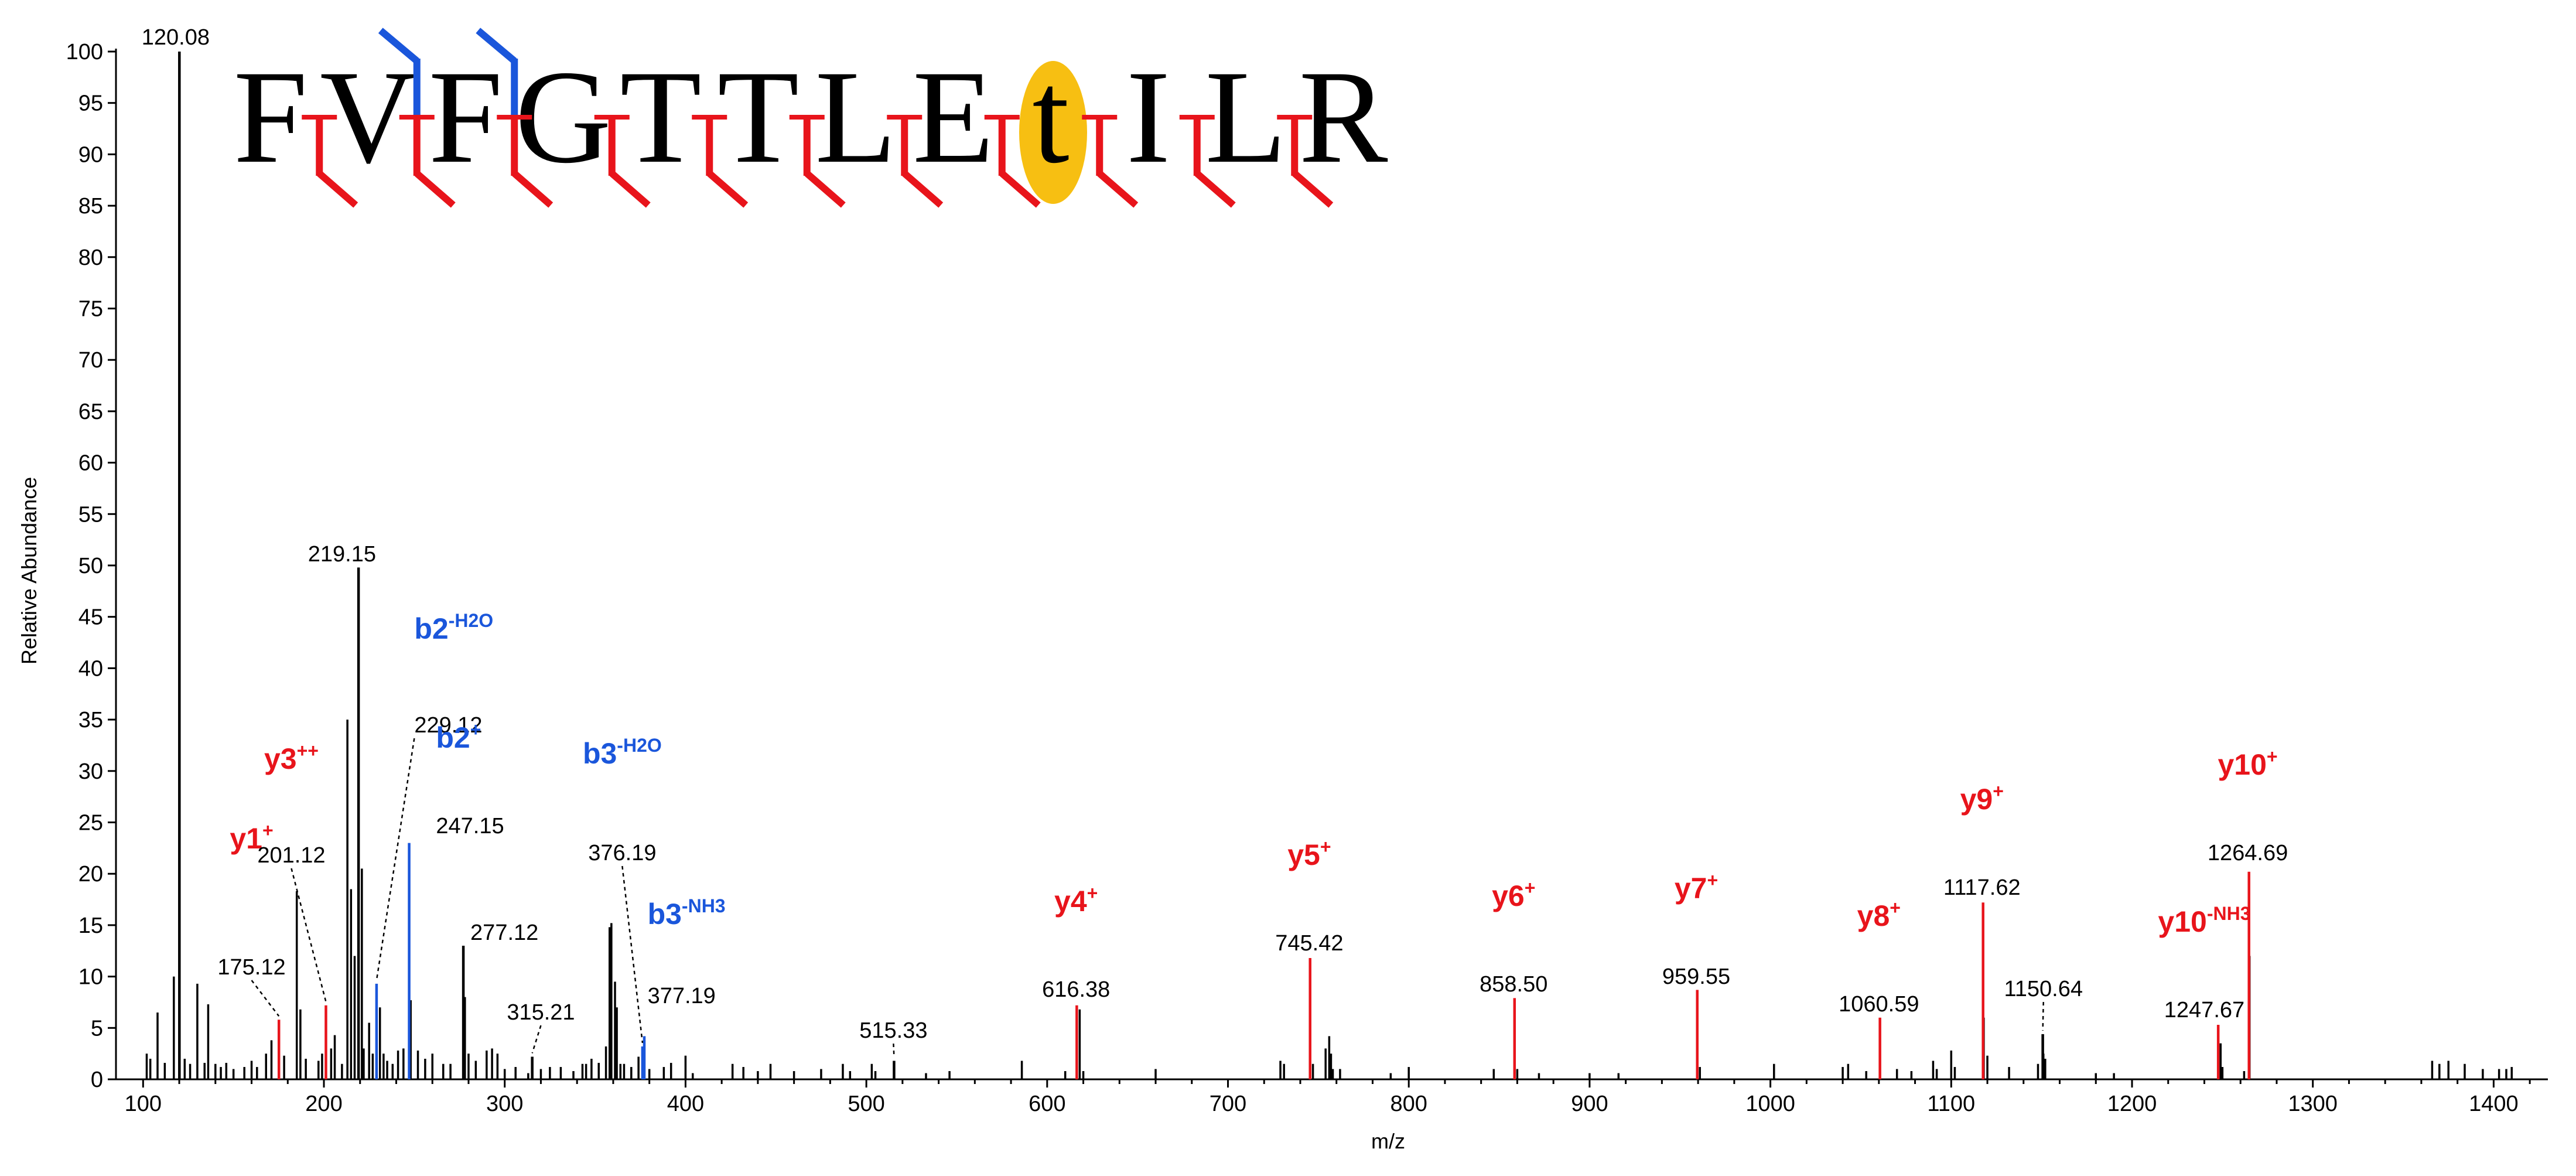 Image resolution: width=2576 pixels, height=1176 pixels. I want to click on peak-label-1150.64: 1150.64, so click(2044, 989).